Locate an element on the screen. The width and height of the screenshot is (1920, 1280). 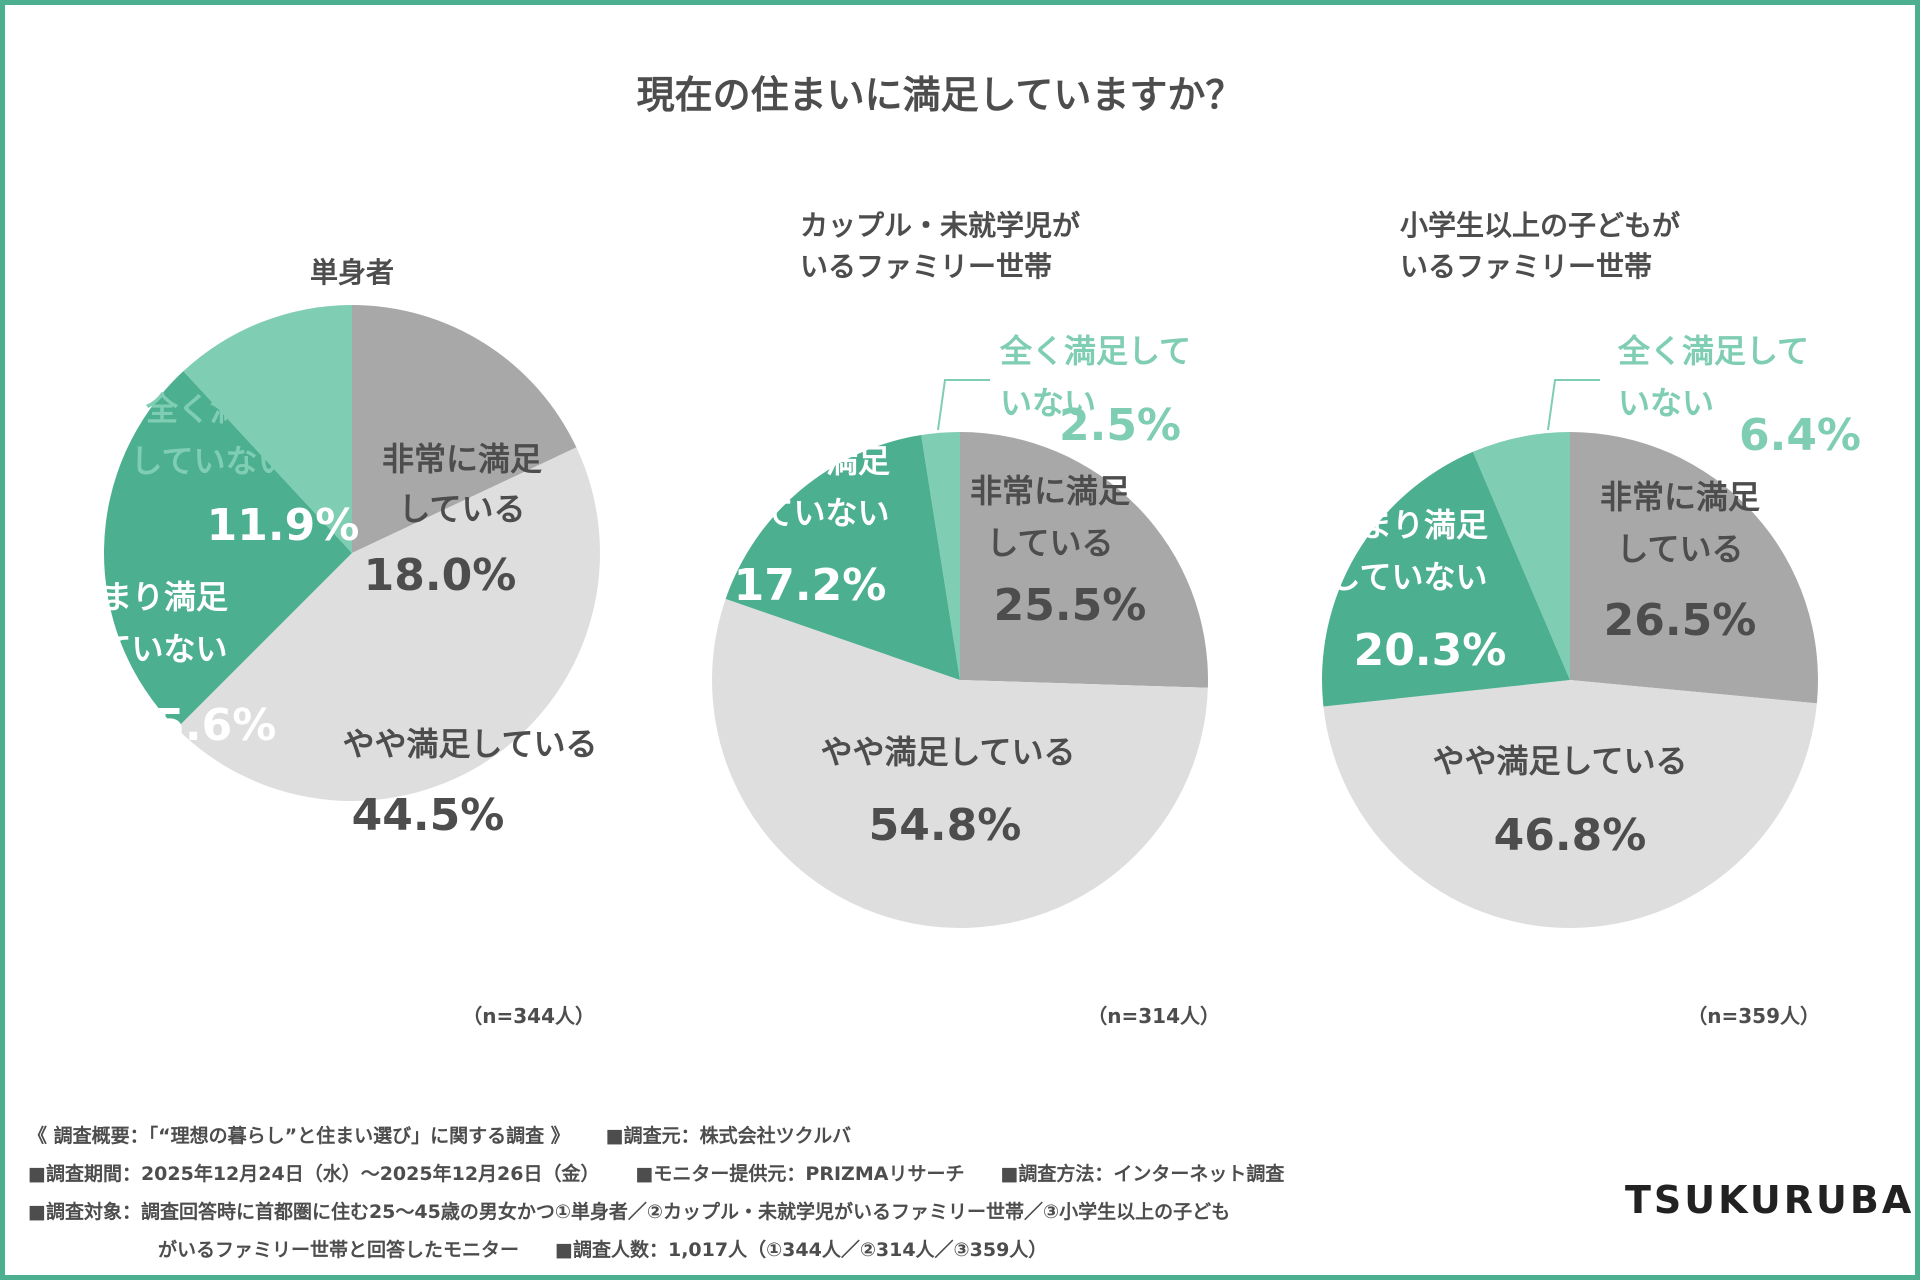
sample-size: （n=359人） is located at coordinates (1753, 1016).